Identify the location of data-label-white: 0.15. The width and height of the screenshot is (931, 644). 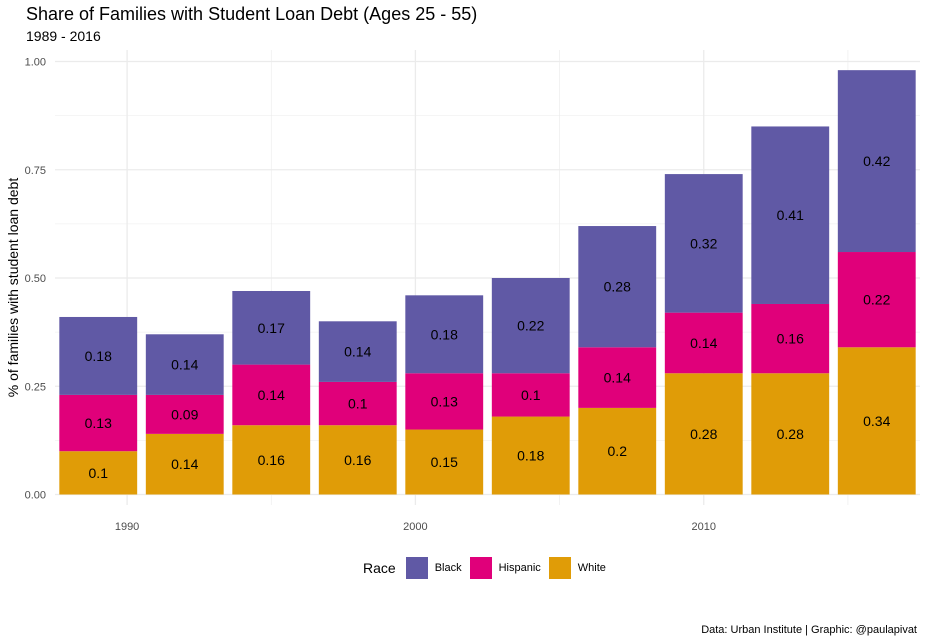
(444, 462).